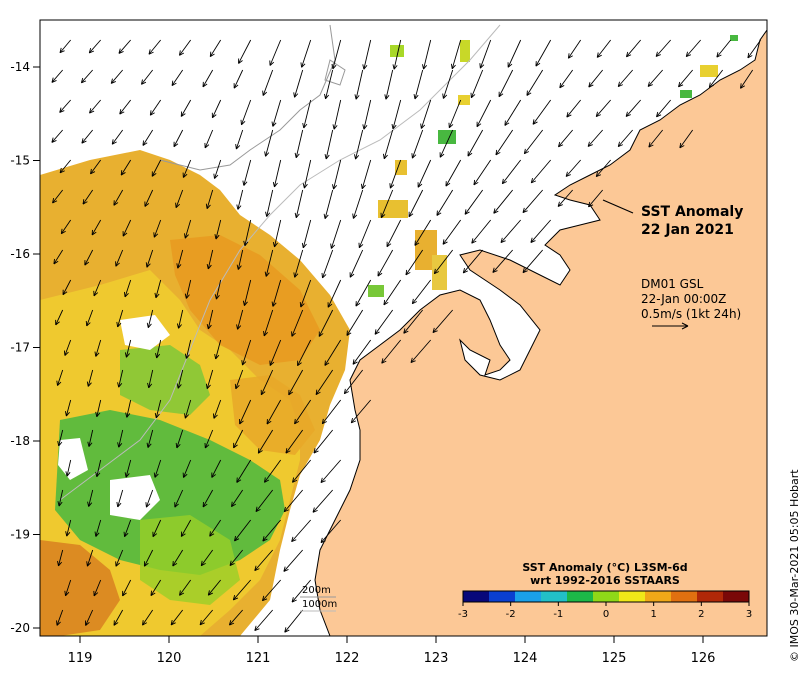  Describe the element at coordinates (20, 628) in the screenshot. I see `y-tick-label: -20` at that location.